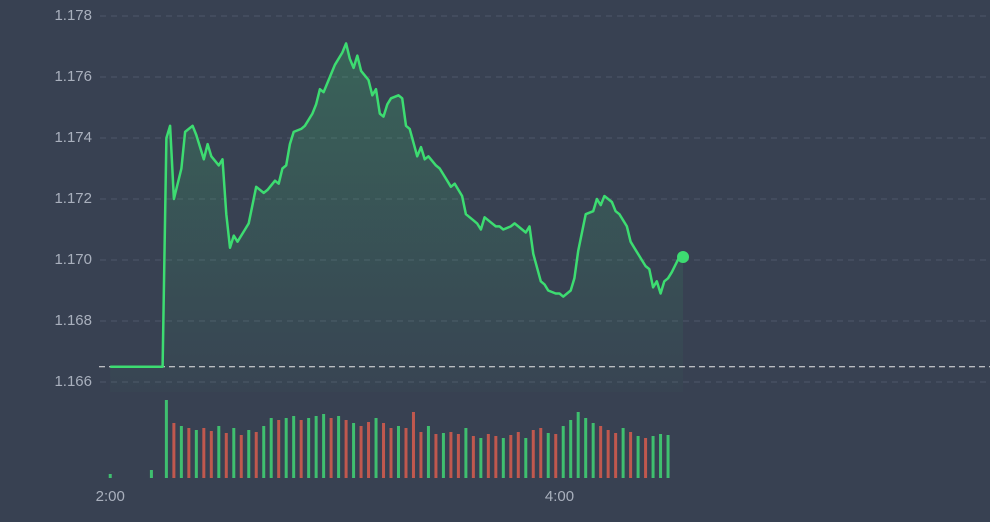 This screenshot has height=522, width=990. Describe the element at coordinates (559, 496) in the screenshot. I see `x-tick-label: 4:00` at that location.